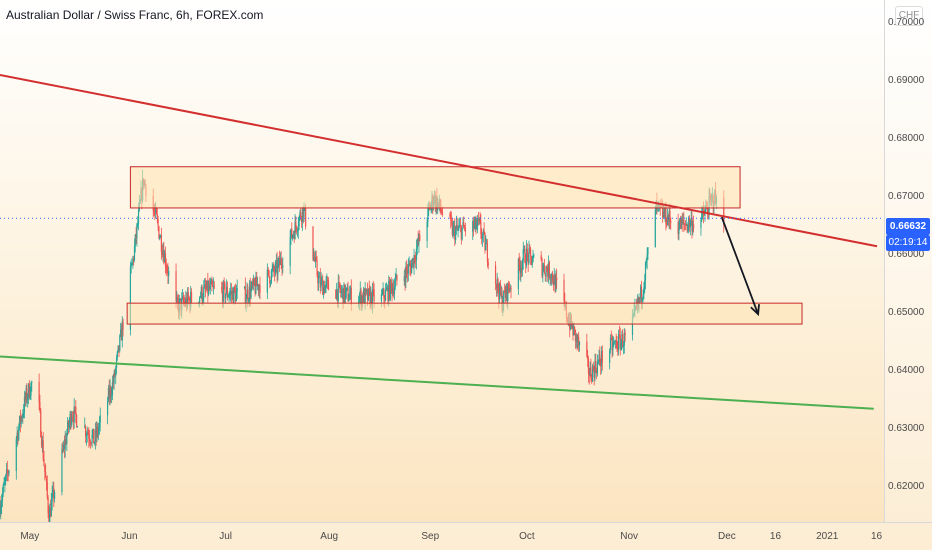 The height and width of the screenshot is (551, 932). I want to click on price-tick-label: 0.68000, so click(906, 138).